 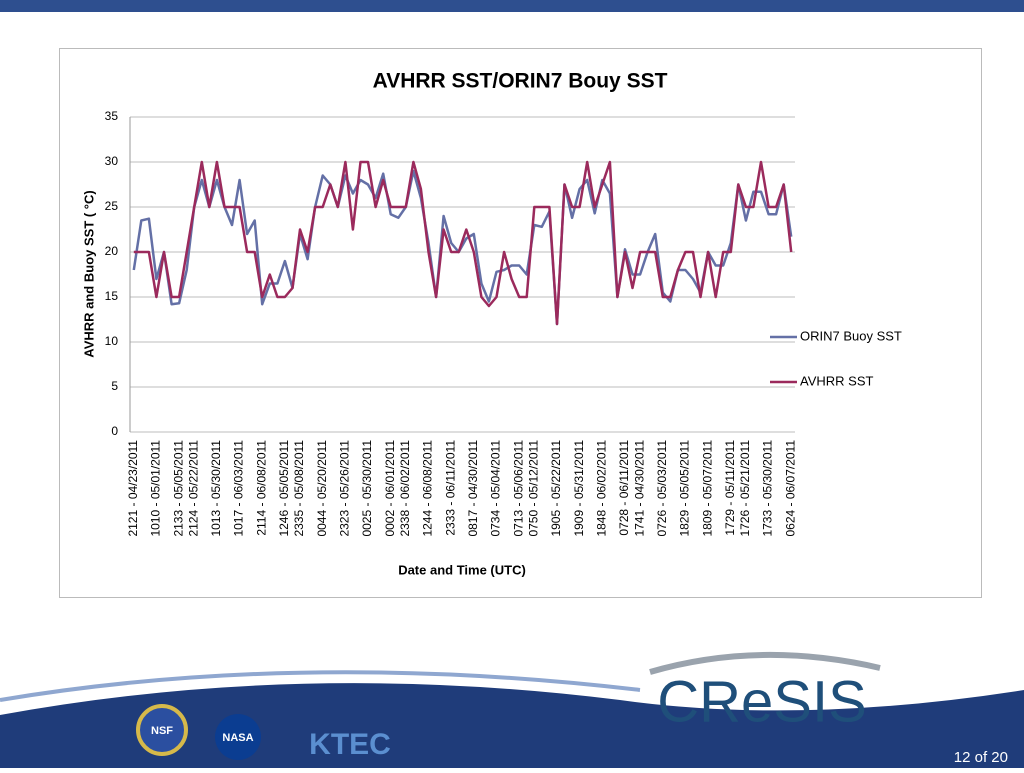 What do you see at coordinates (624, 488) in the screenshot?
I see `x-tick-label: 0728 - 06/11/2011` at bounding box center [624, 488].